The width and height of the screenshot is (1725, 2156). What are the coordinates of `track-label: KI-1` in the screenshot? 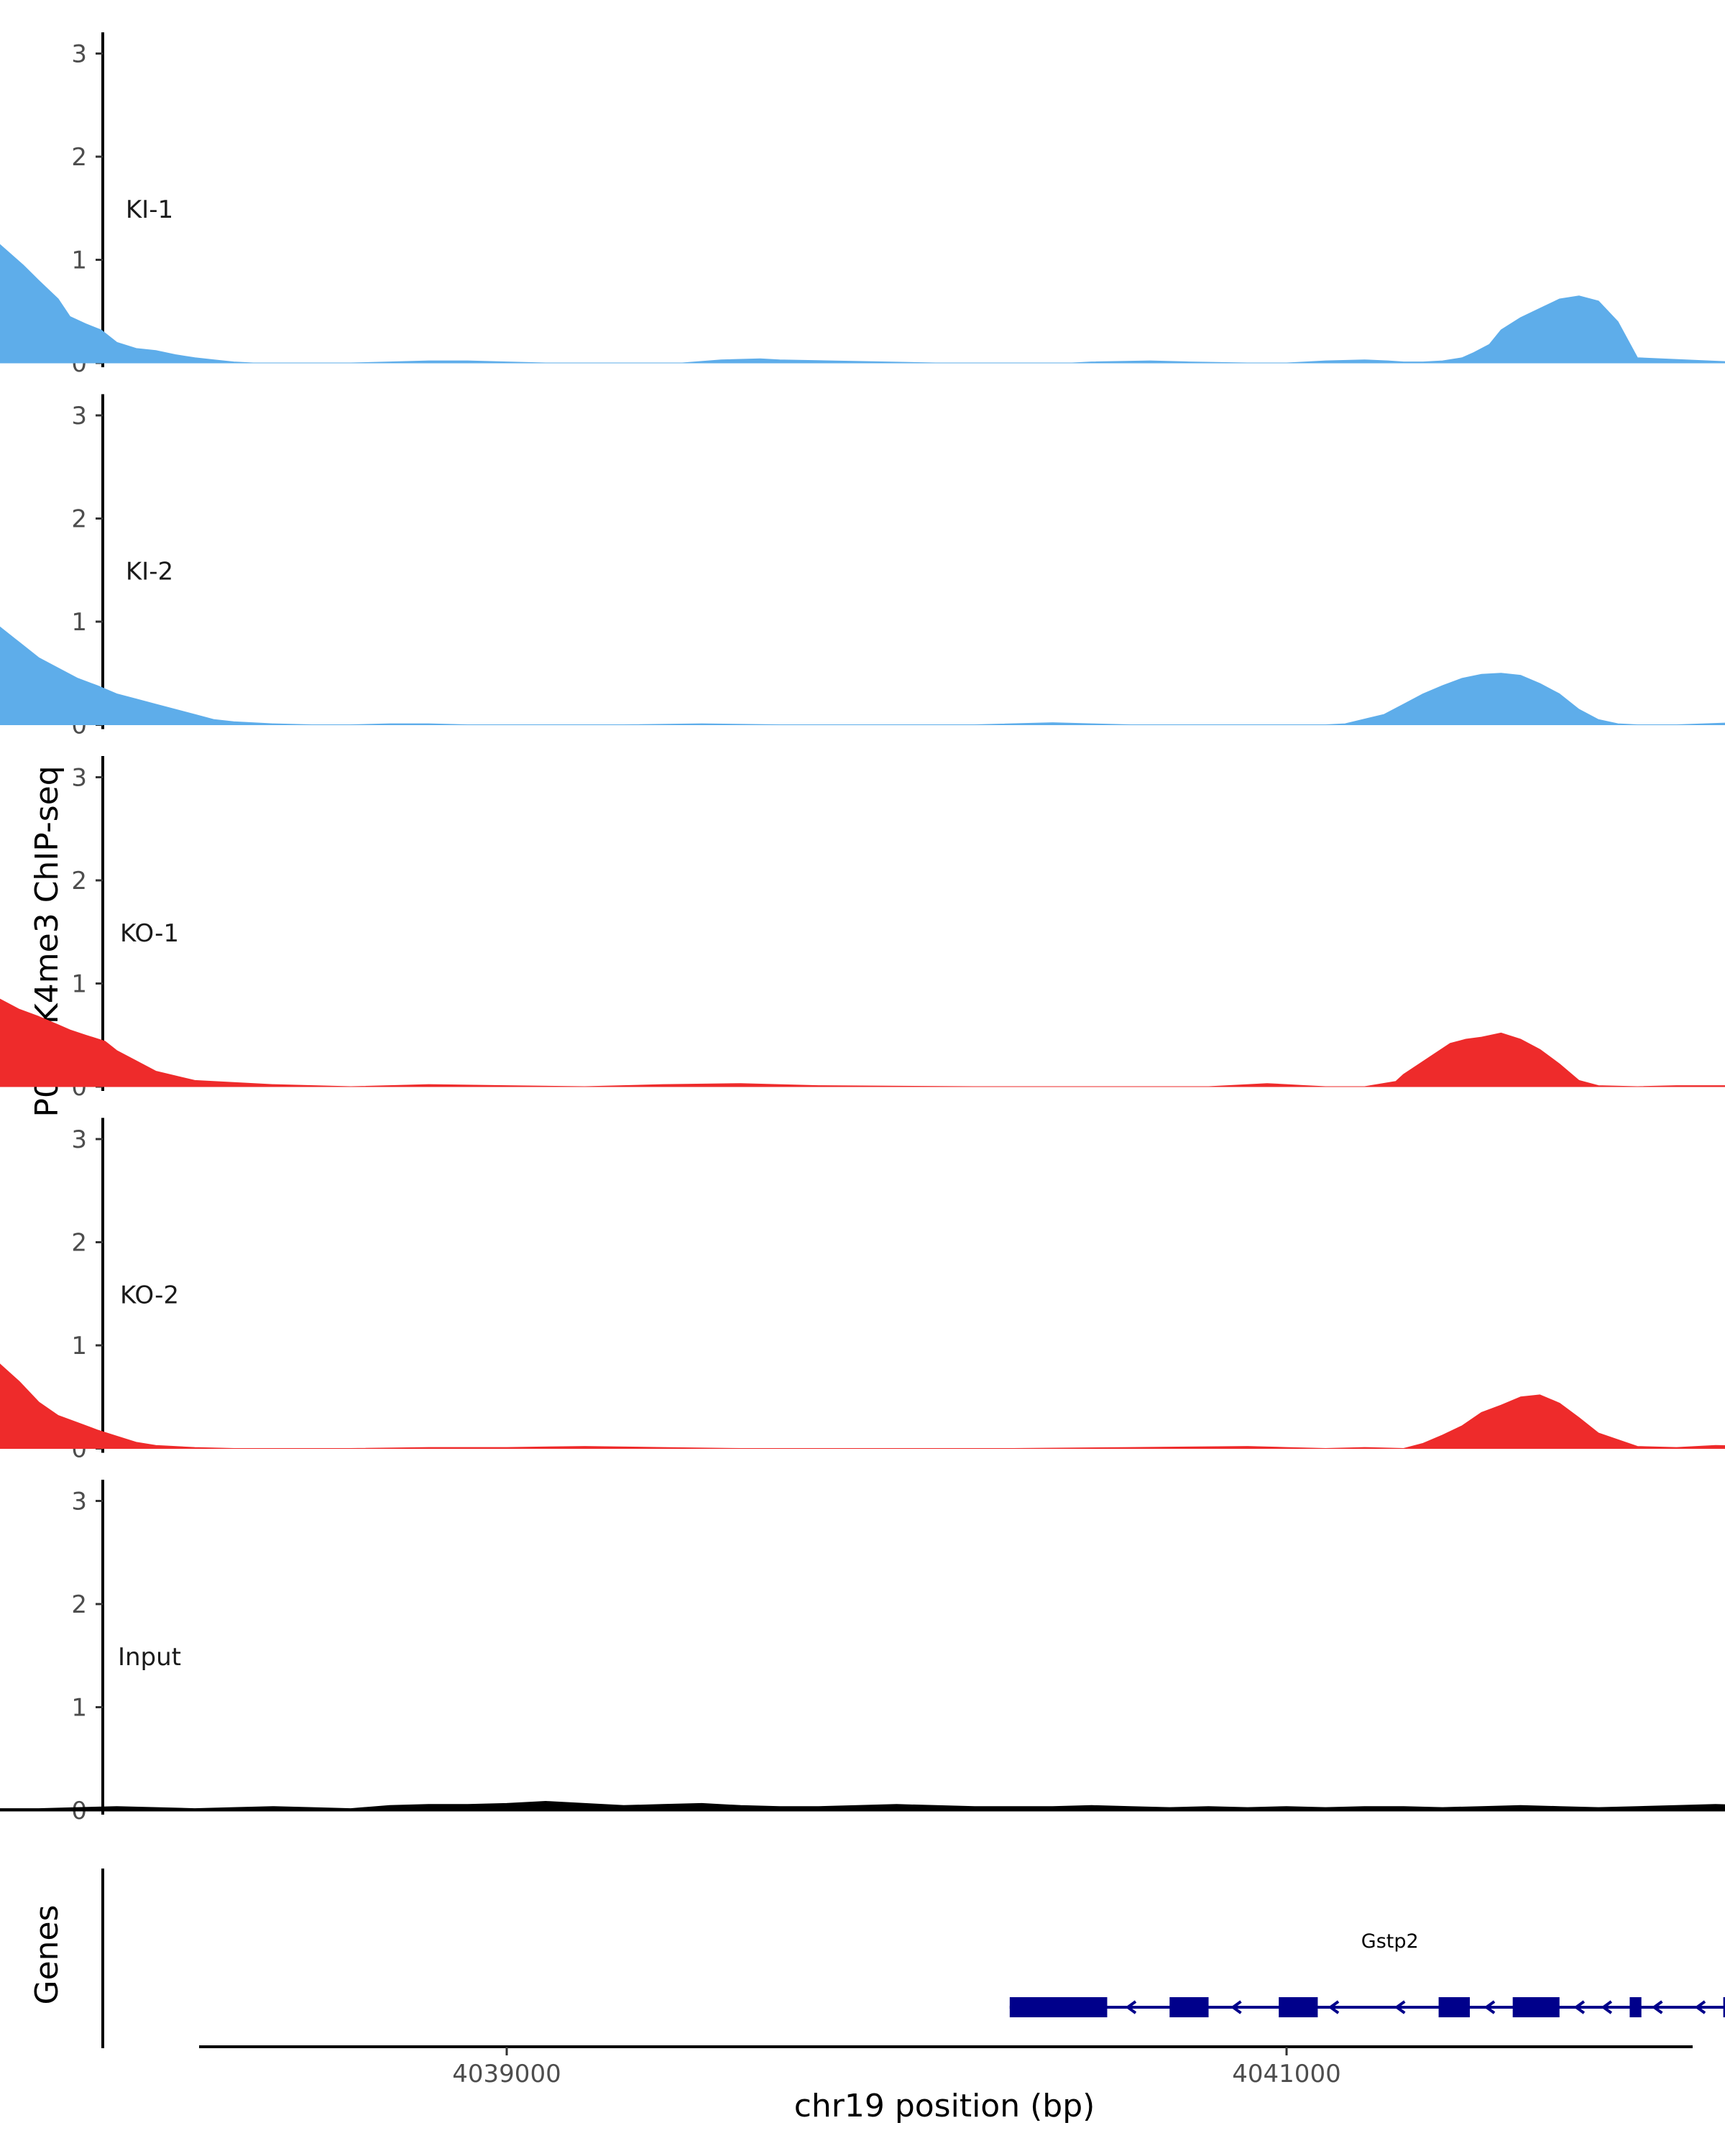 It's located at (149, 209).